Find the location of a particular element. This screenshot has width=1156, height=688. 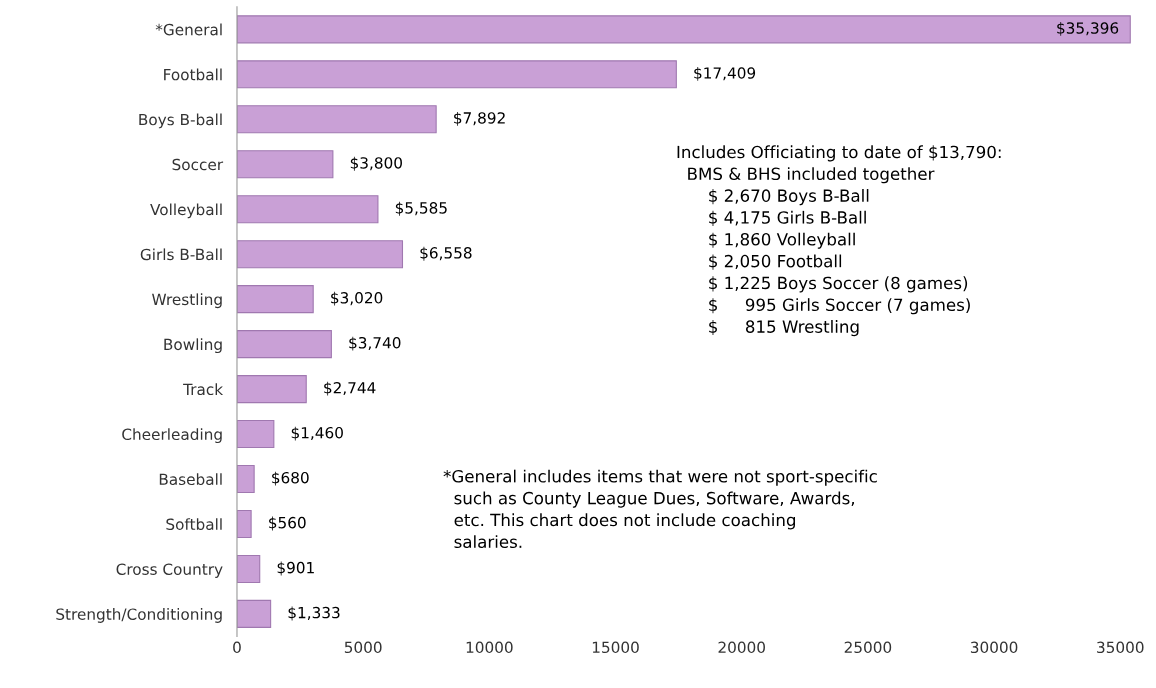

y-tick-label: Boys B-ball is located at coordinates (180, 121).